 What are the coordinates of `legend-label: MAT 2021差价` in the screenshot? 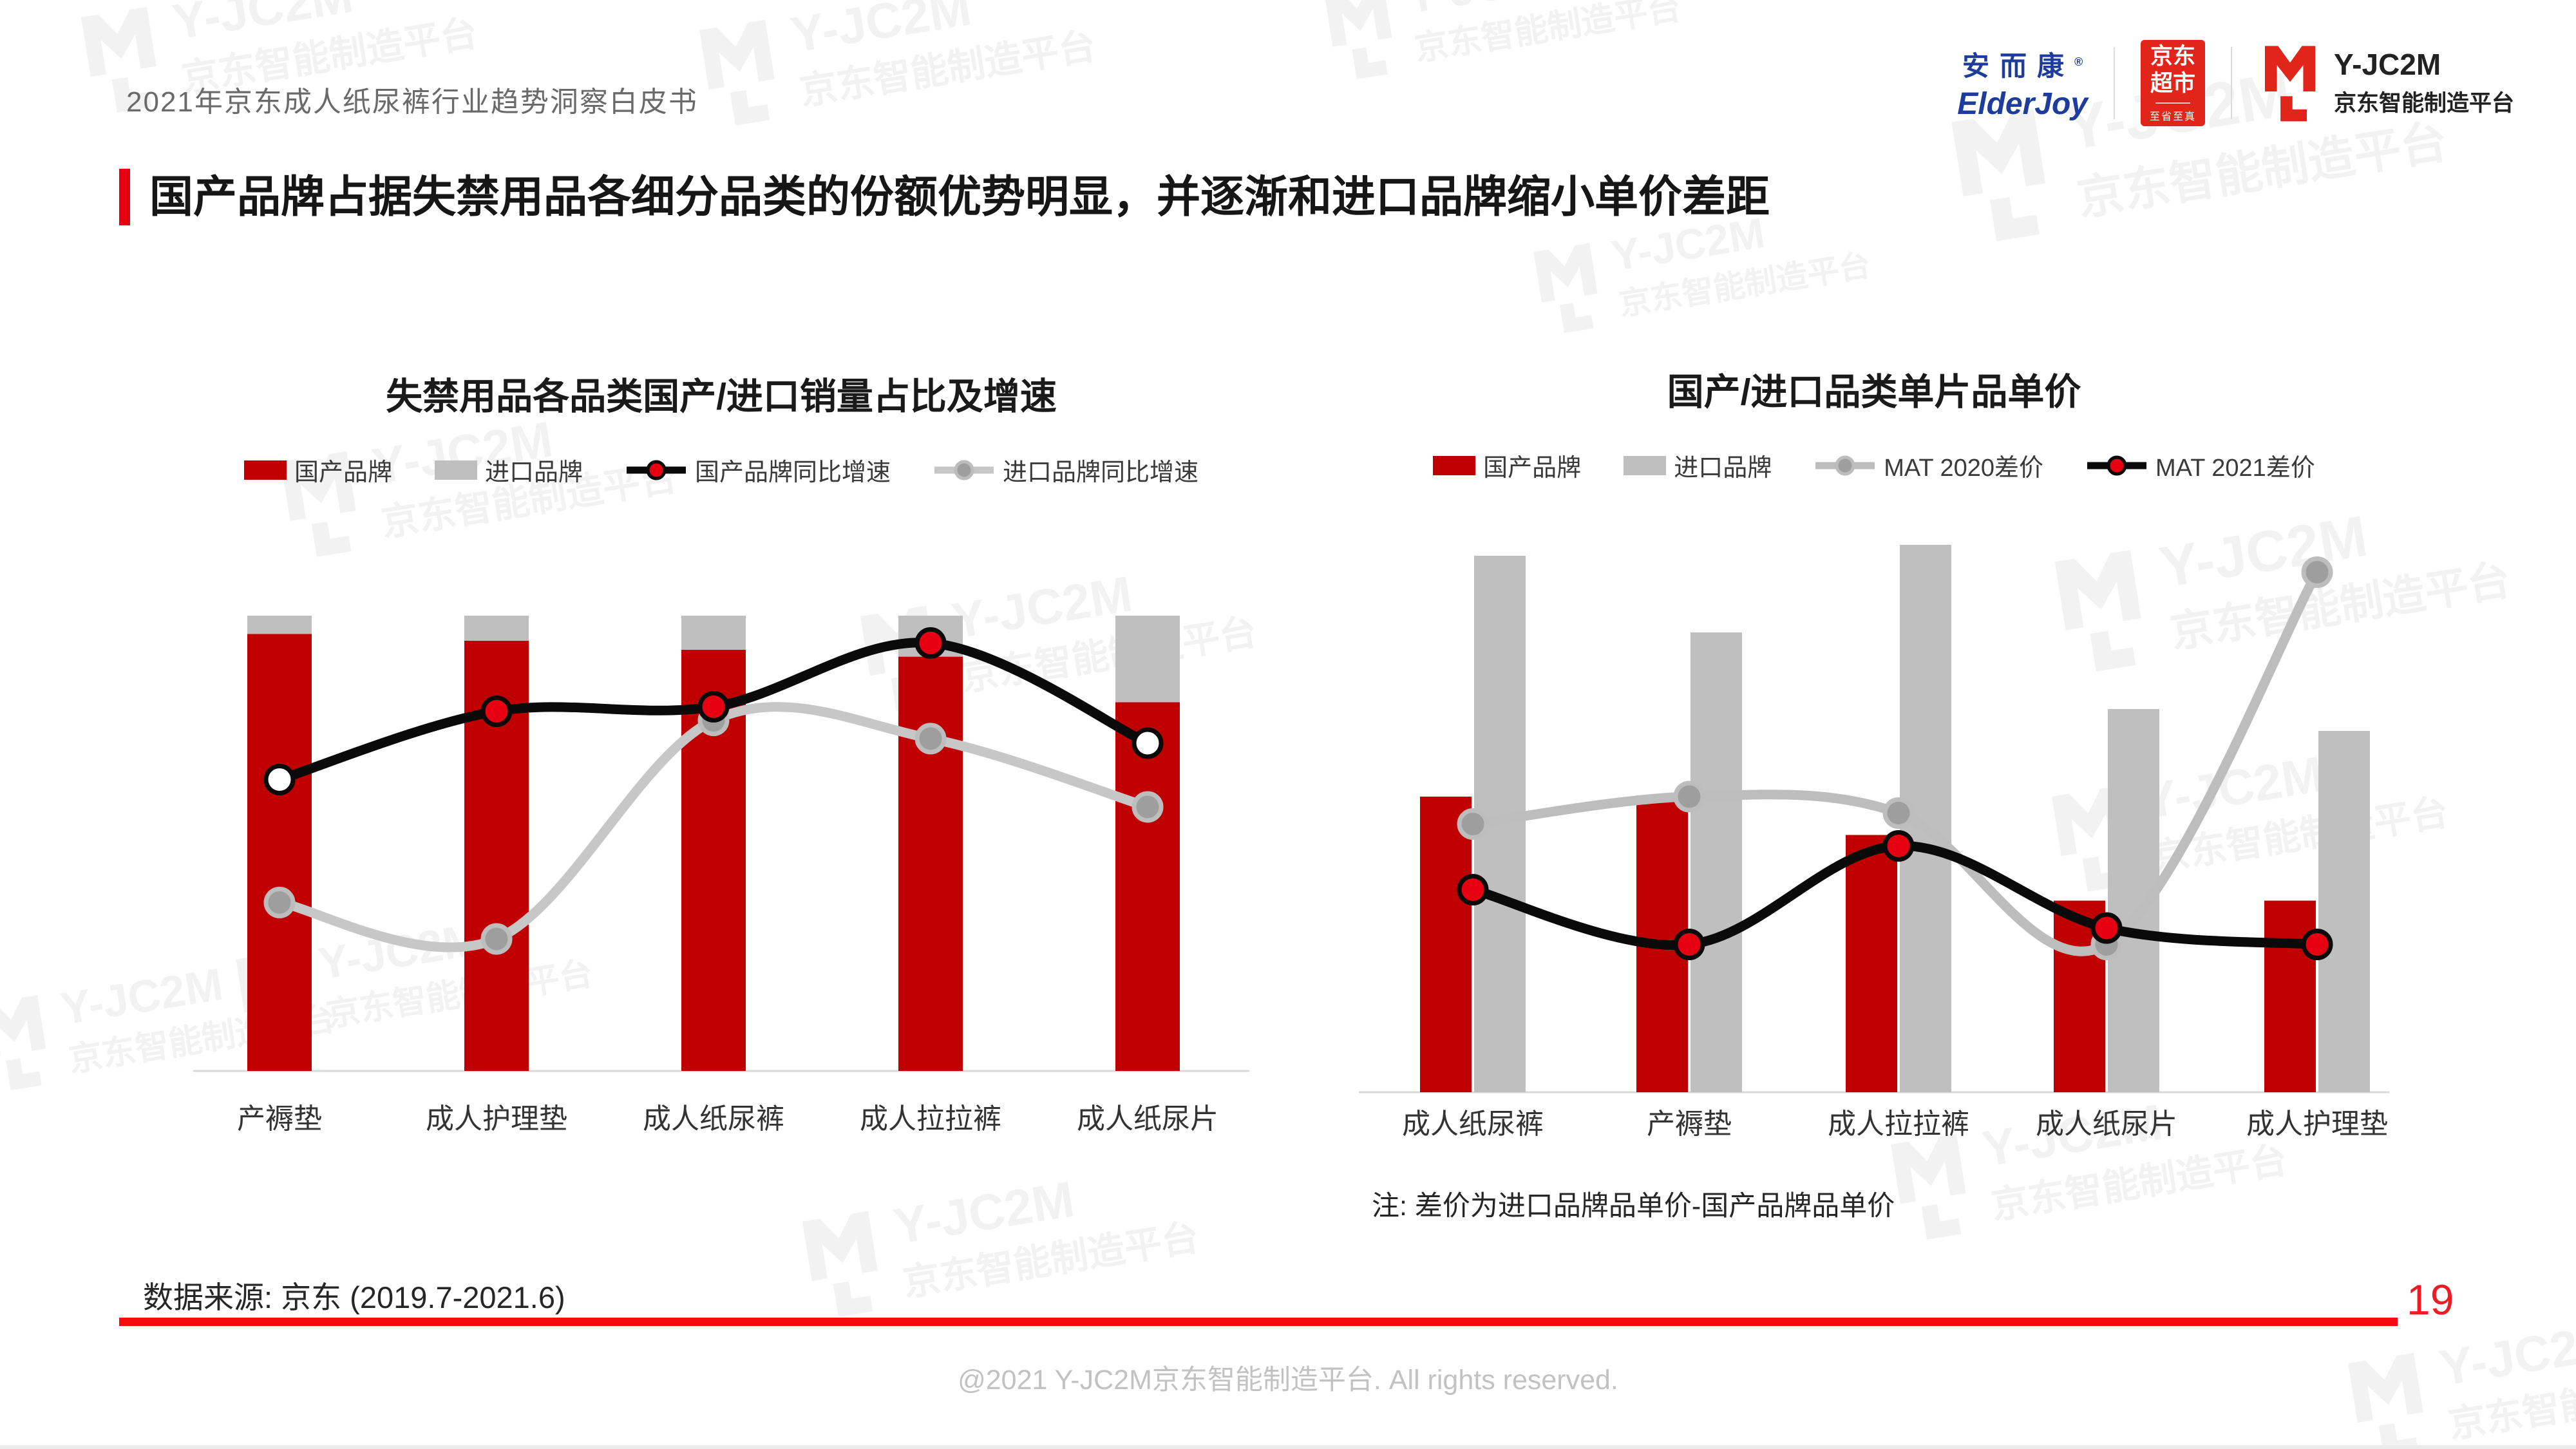 It's located at (2235, 468).